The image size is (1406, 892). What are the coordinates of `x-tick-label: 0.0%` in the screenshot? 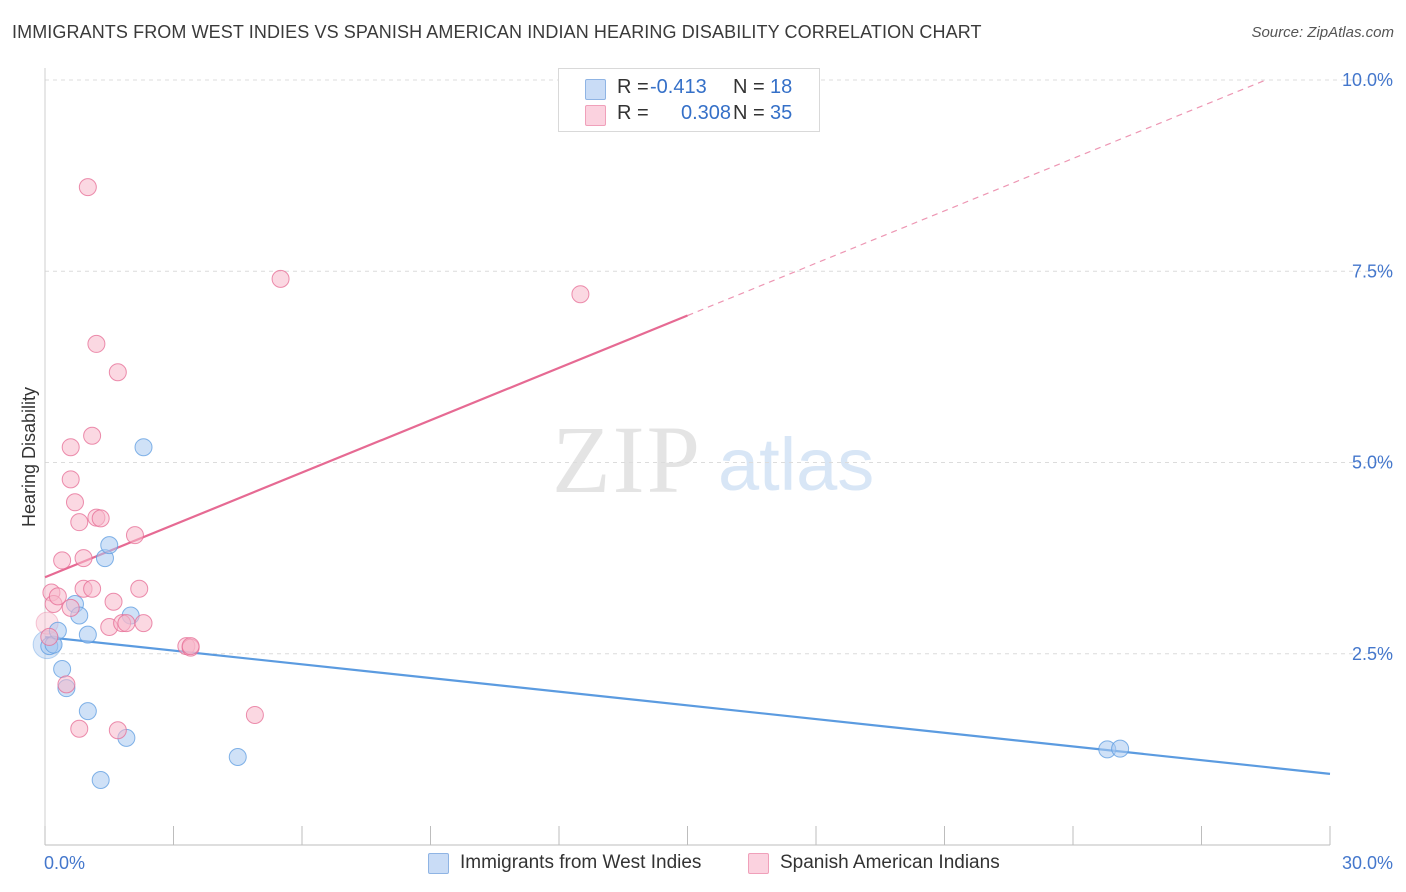 It's located at (64, 863).